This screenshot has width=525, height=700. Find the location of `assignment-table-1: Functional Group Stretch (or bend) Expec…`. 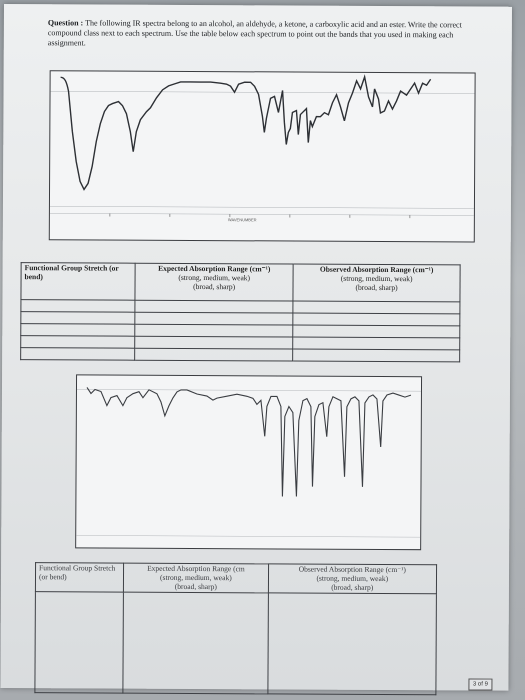

assignment-table-1: Functional Group Stretch (or bend) Expec… is located at coordinates (240, 312).